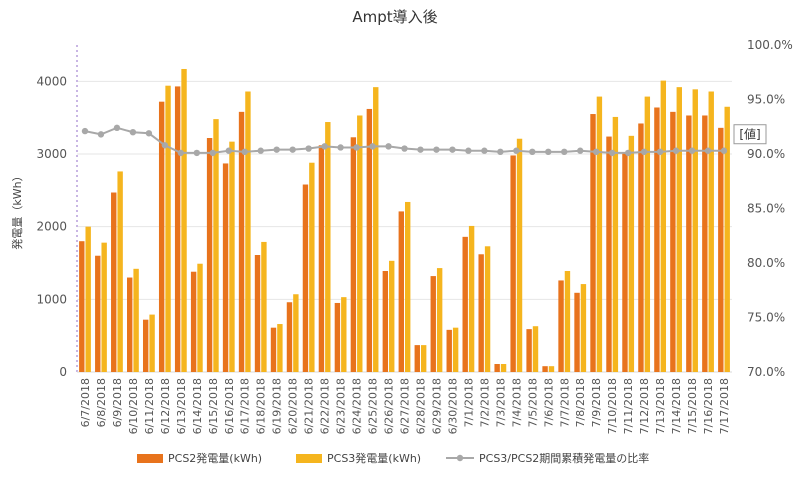  I want to click on x-tick-label: 6/16/2018, so click(229, 406).